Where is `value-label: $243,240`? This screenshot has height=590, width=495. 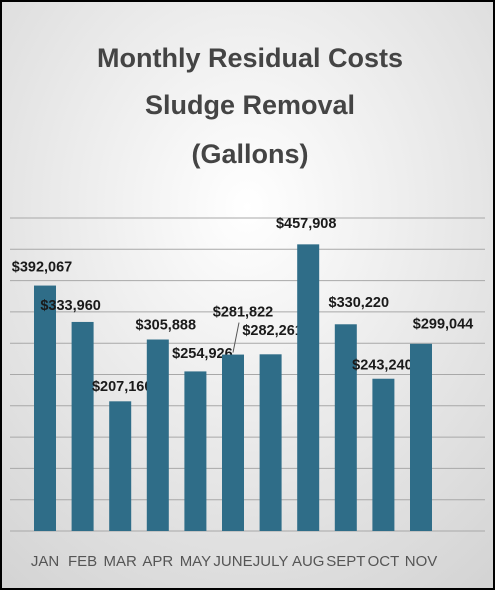
value-label: $243,240 is located at coordinates (382, 366).